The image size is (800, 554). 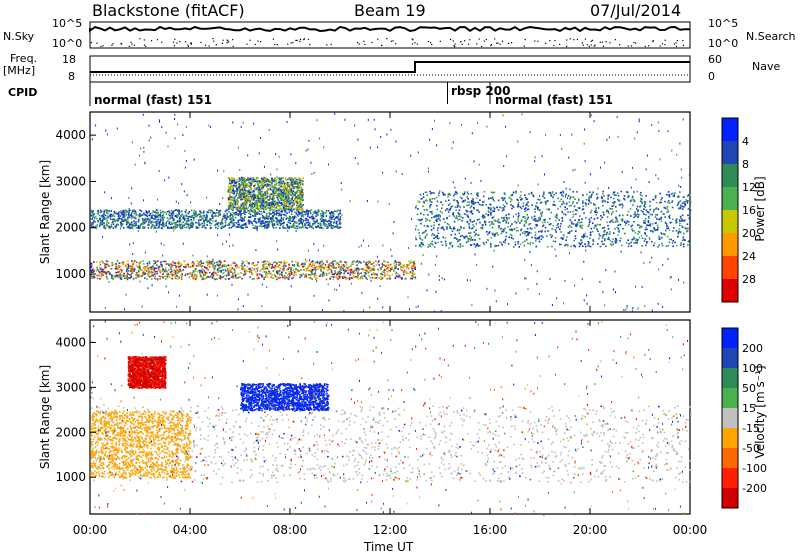 What do you see at coordinates (766, 66) in the screenshot?
I see `nave-label: Nave` at bounding box center [766, 66].